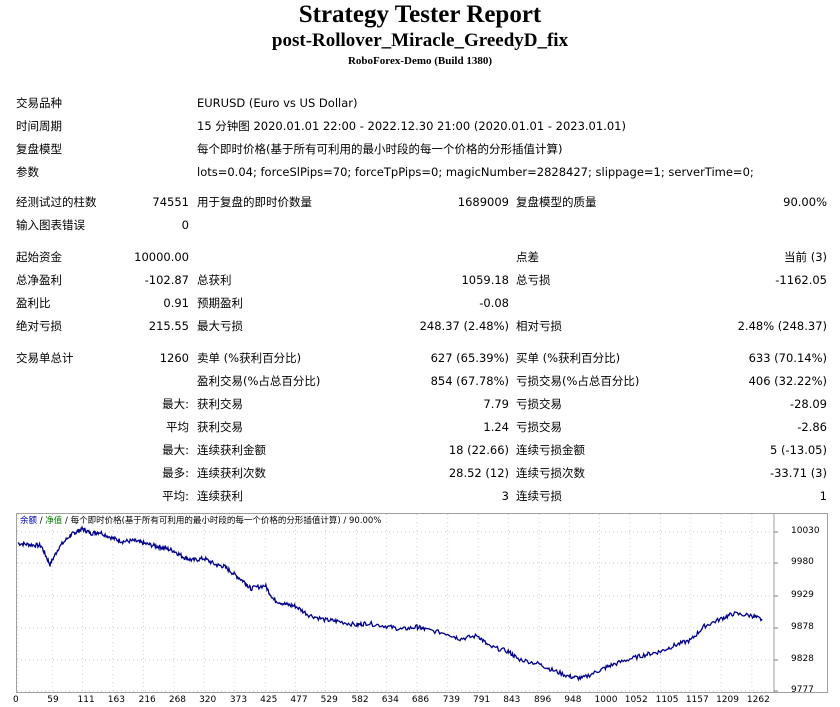 This screenshot has width=840, height=707. What do you see at coordinates (533, 280) in the screenshot?
I see `gross-loss-label: 总亏损` at bounding box center [533, 280].